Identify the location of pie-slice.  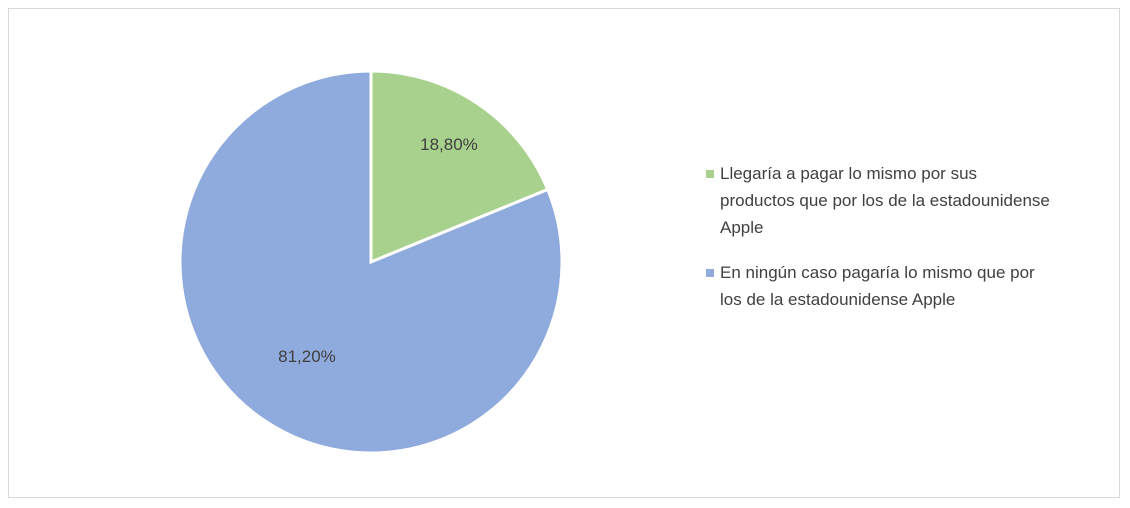
(459, 167).